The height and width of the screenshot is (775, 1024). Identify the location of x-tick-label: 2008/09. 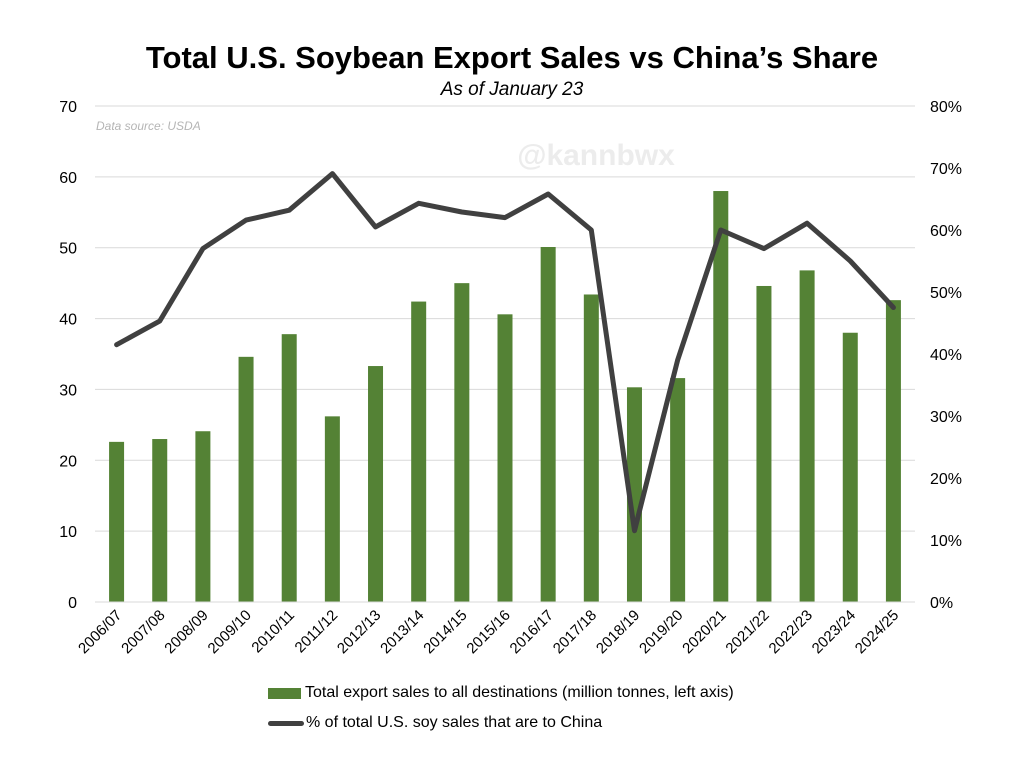
(186, 632).